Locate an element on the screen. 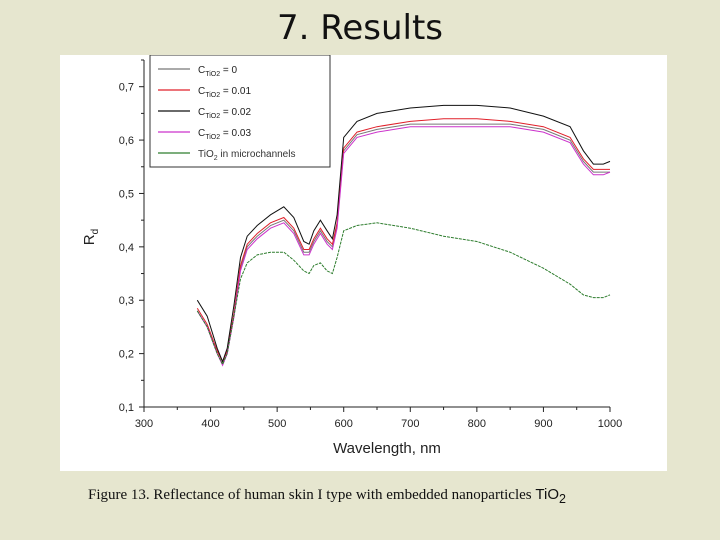 This screenshot has width=720, height=540. x-tick-label: 600 is located at coordinates (344, 424).